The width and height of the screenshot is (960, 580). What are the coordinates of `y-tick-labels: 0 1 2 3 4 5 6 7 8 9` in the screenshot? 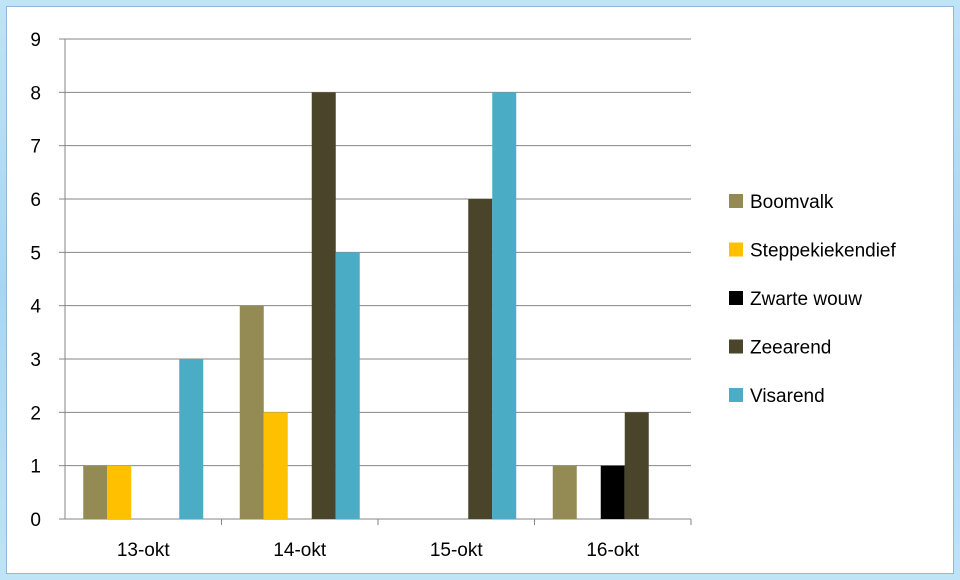 It's located at (35, 280).